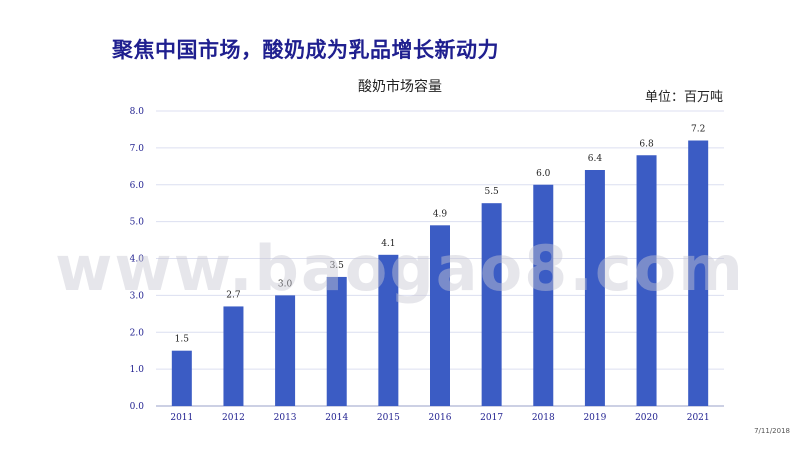  I want to click on y-tick-label: 0.0, so click(137, 407).